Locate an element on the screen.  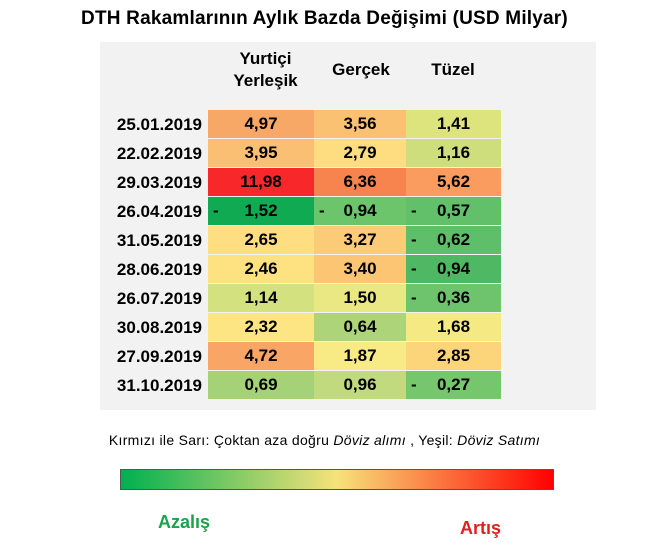
table-row: 28.06.2019 2,46 3,40 -0,94 is located at coordinates (305, 269).